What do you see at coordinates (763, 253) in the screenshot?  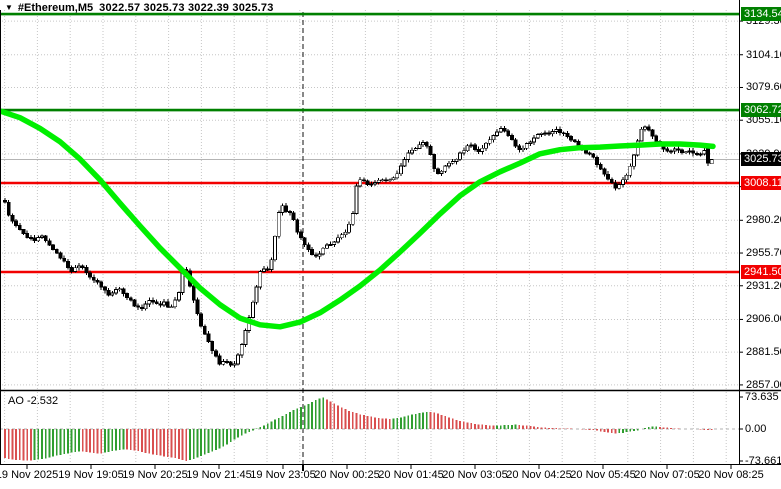 I see `price-axis-label: 2955.70` at bounding box center [763, 253].